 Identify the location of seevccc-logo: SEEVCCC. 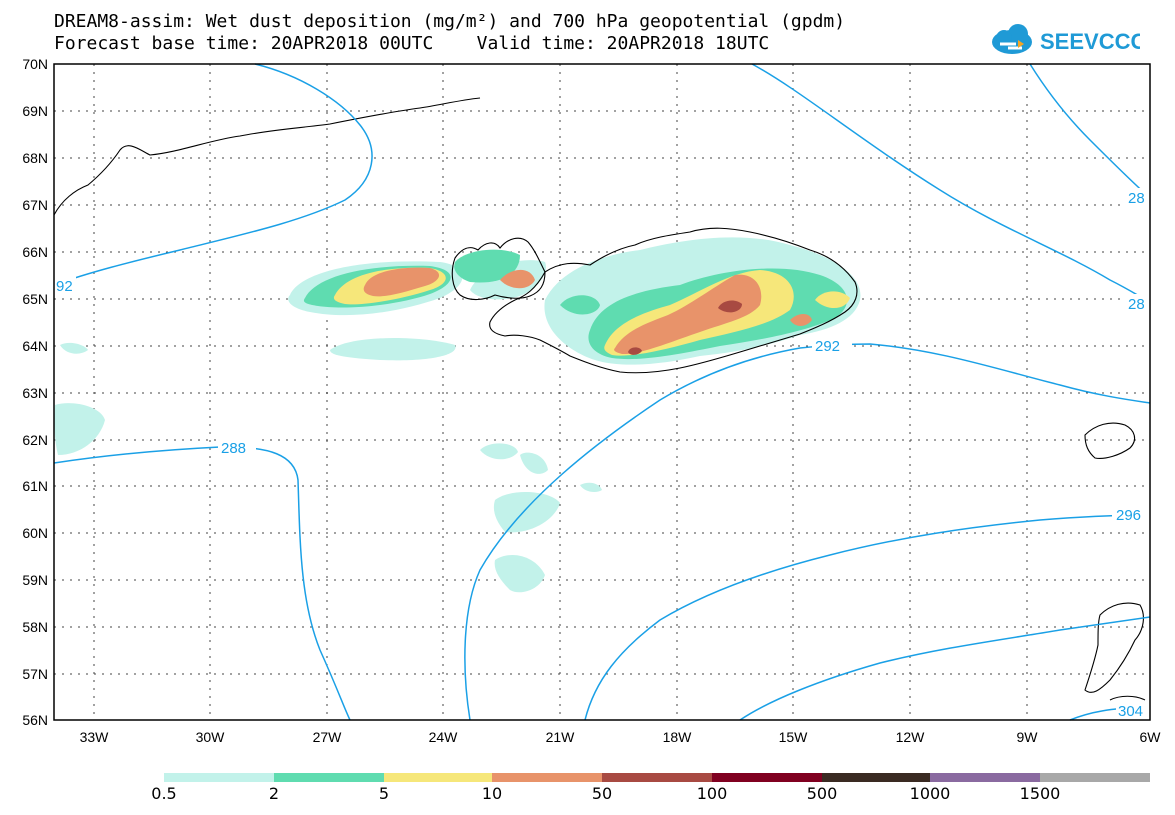
(1066, 39).